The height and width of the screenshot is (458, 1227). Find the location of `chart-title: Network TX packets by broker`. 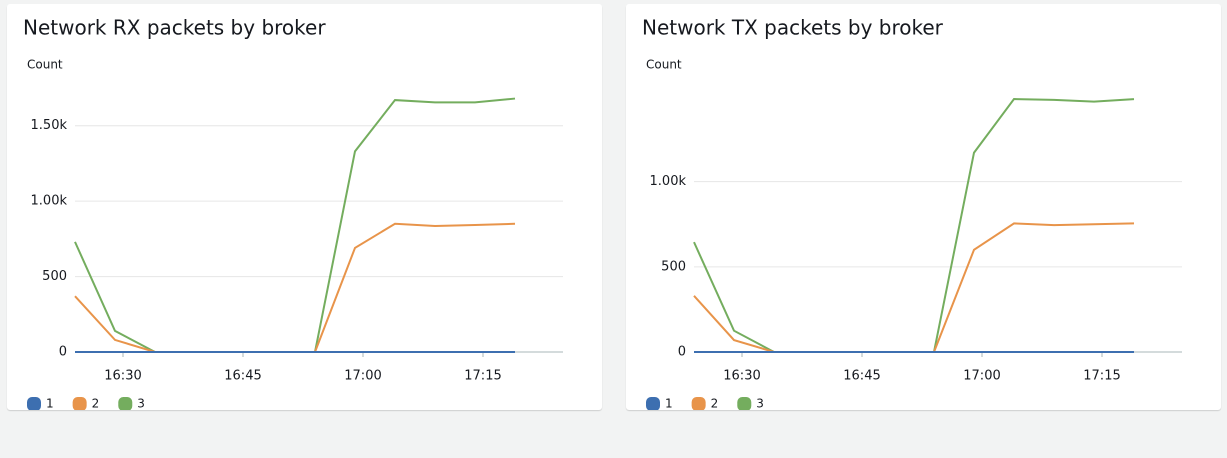

chart-title: Network TX packets by broker is located at coordinates (793, 28).